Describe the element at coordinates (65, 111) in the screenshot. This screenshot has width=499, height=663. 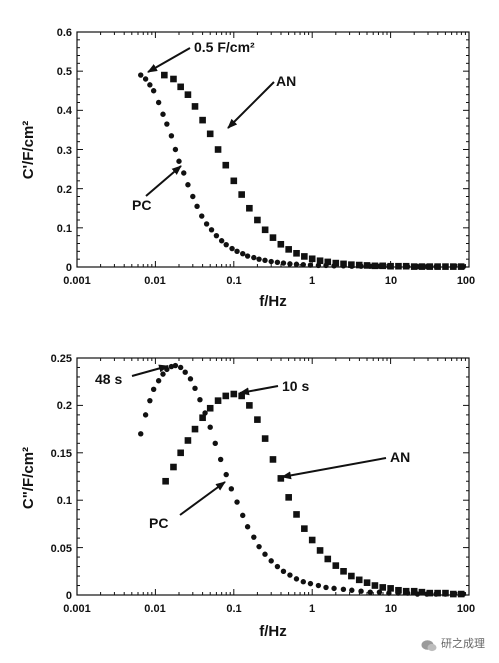
I see `y-tick-label: 0.4` at that location.